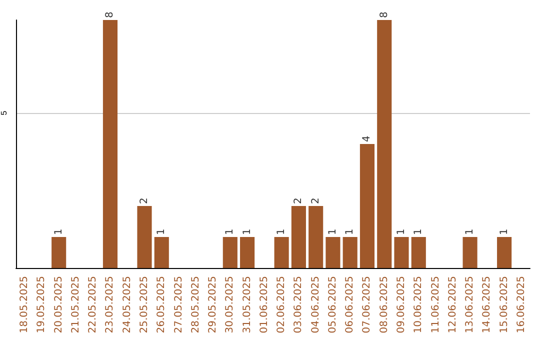  I want to click on x-tick-label: 16.06.2025, so click(521, 305).